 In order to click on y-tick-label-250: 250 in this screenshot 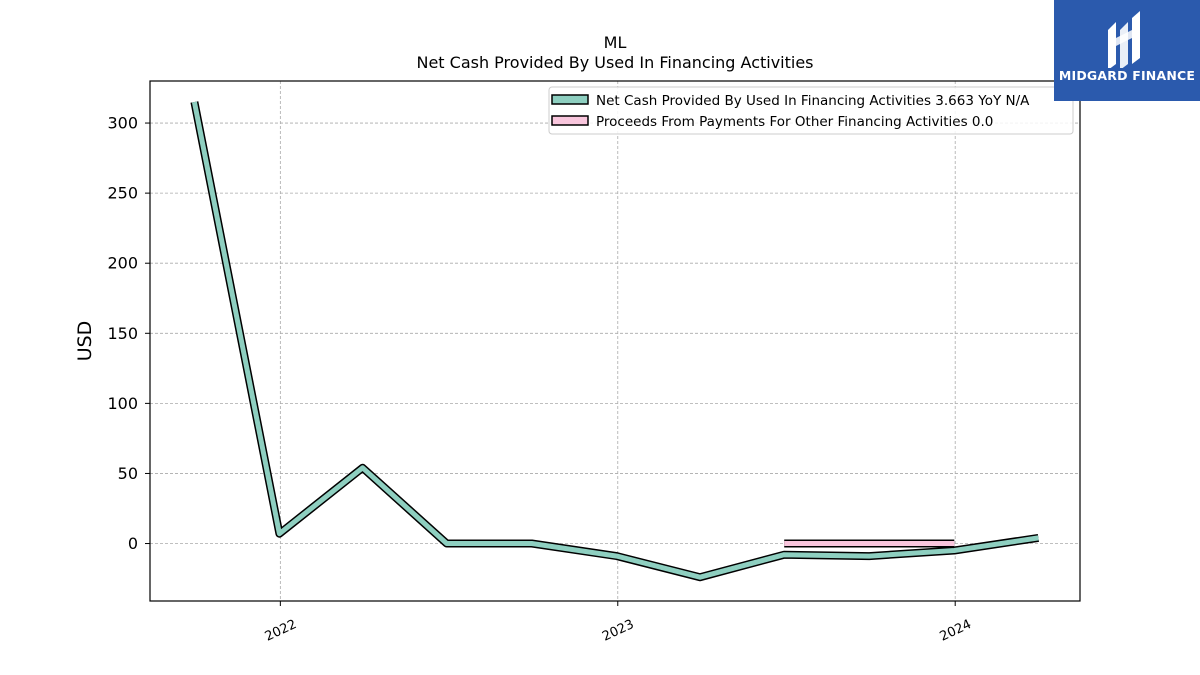, I will do `click(122, 193)`.